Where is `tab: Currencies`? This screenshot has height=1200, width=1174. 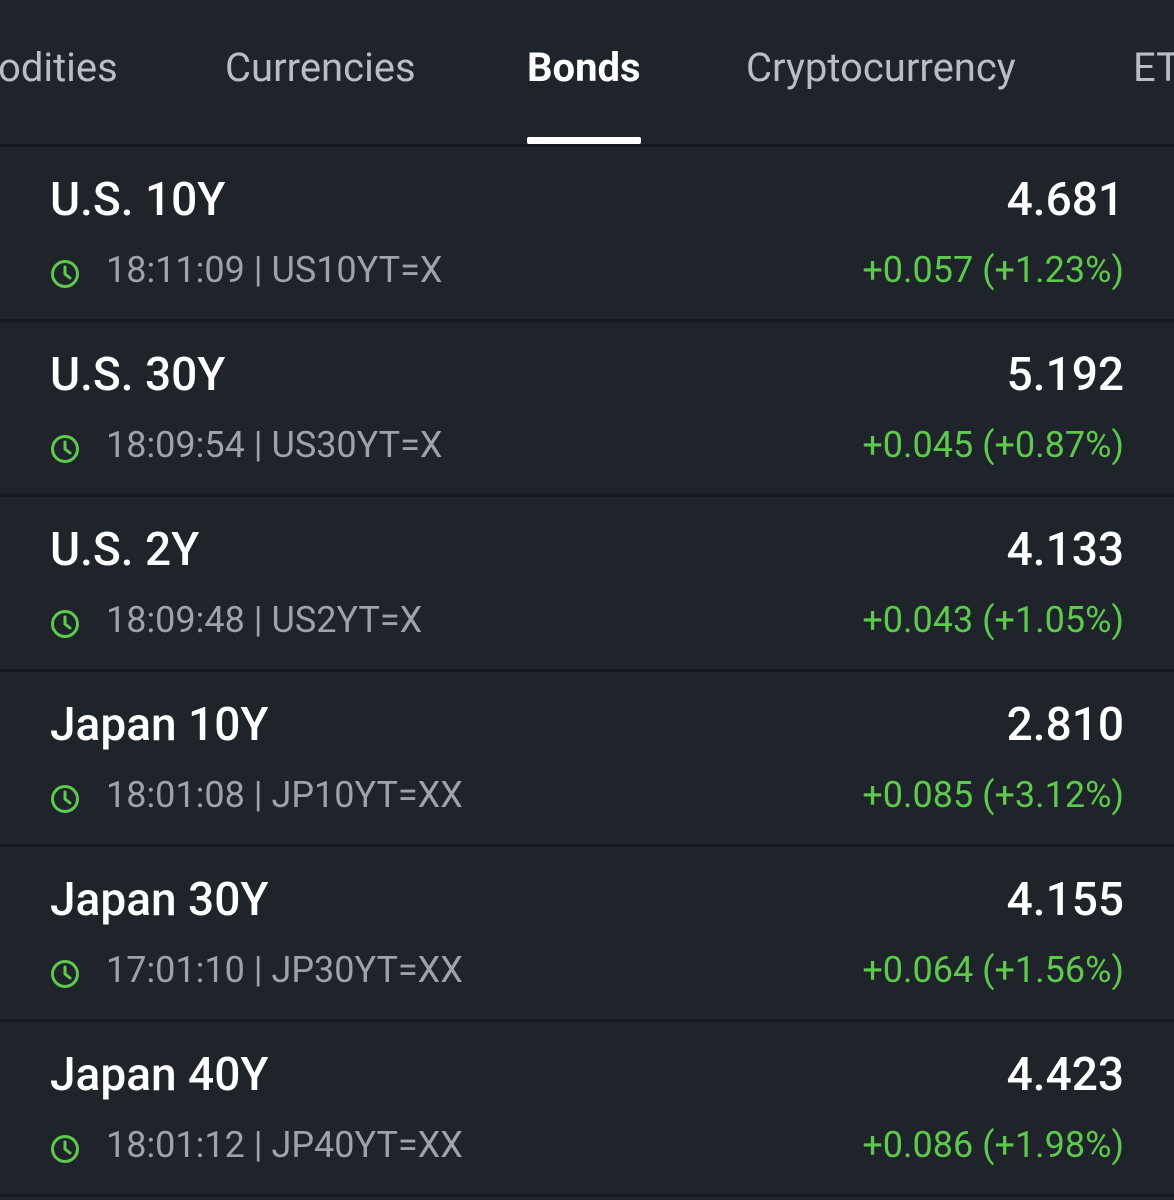 tab: Currencies is located at coordinates (320, 67).